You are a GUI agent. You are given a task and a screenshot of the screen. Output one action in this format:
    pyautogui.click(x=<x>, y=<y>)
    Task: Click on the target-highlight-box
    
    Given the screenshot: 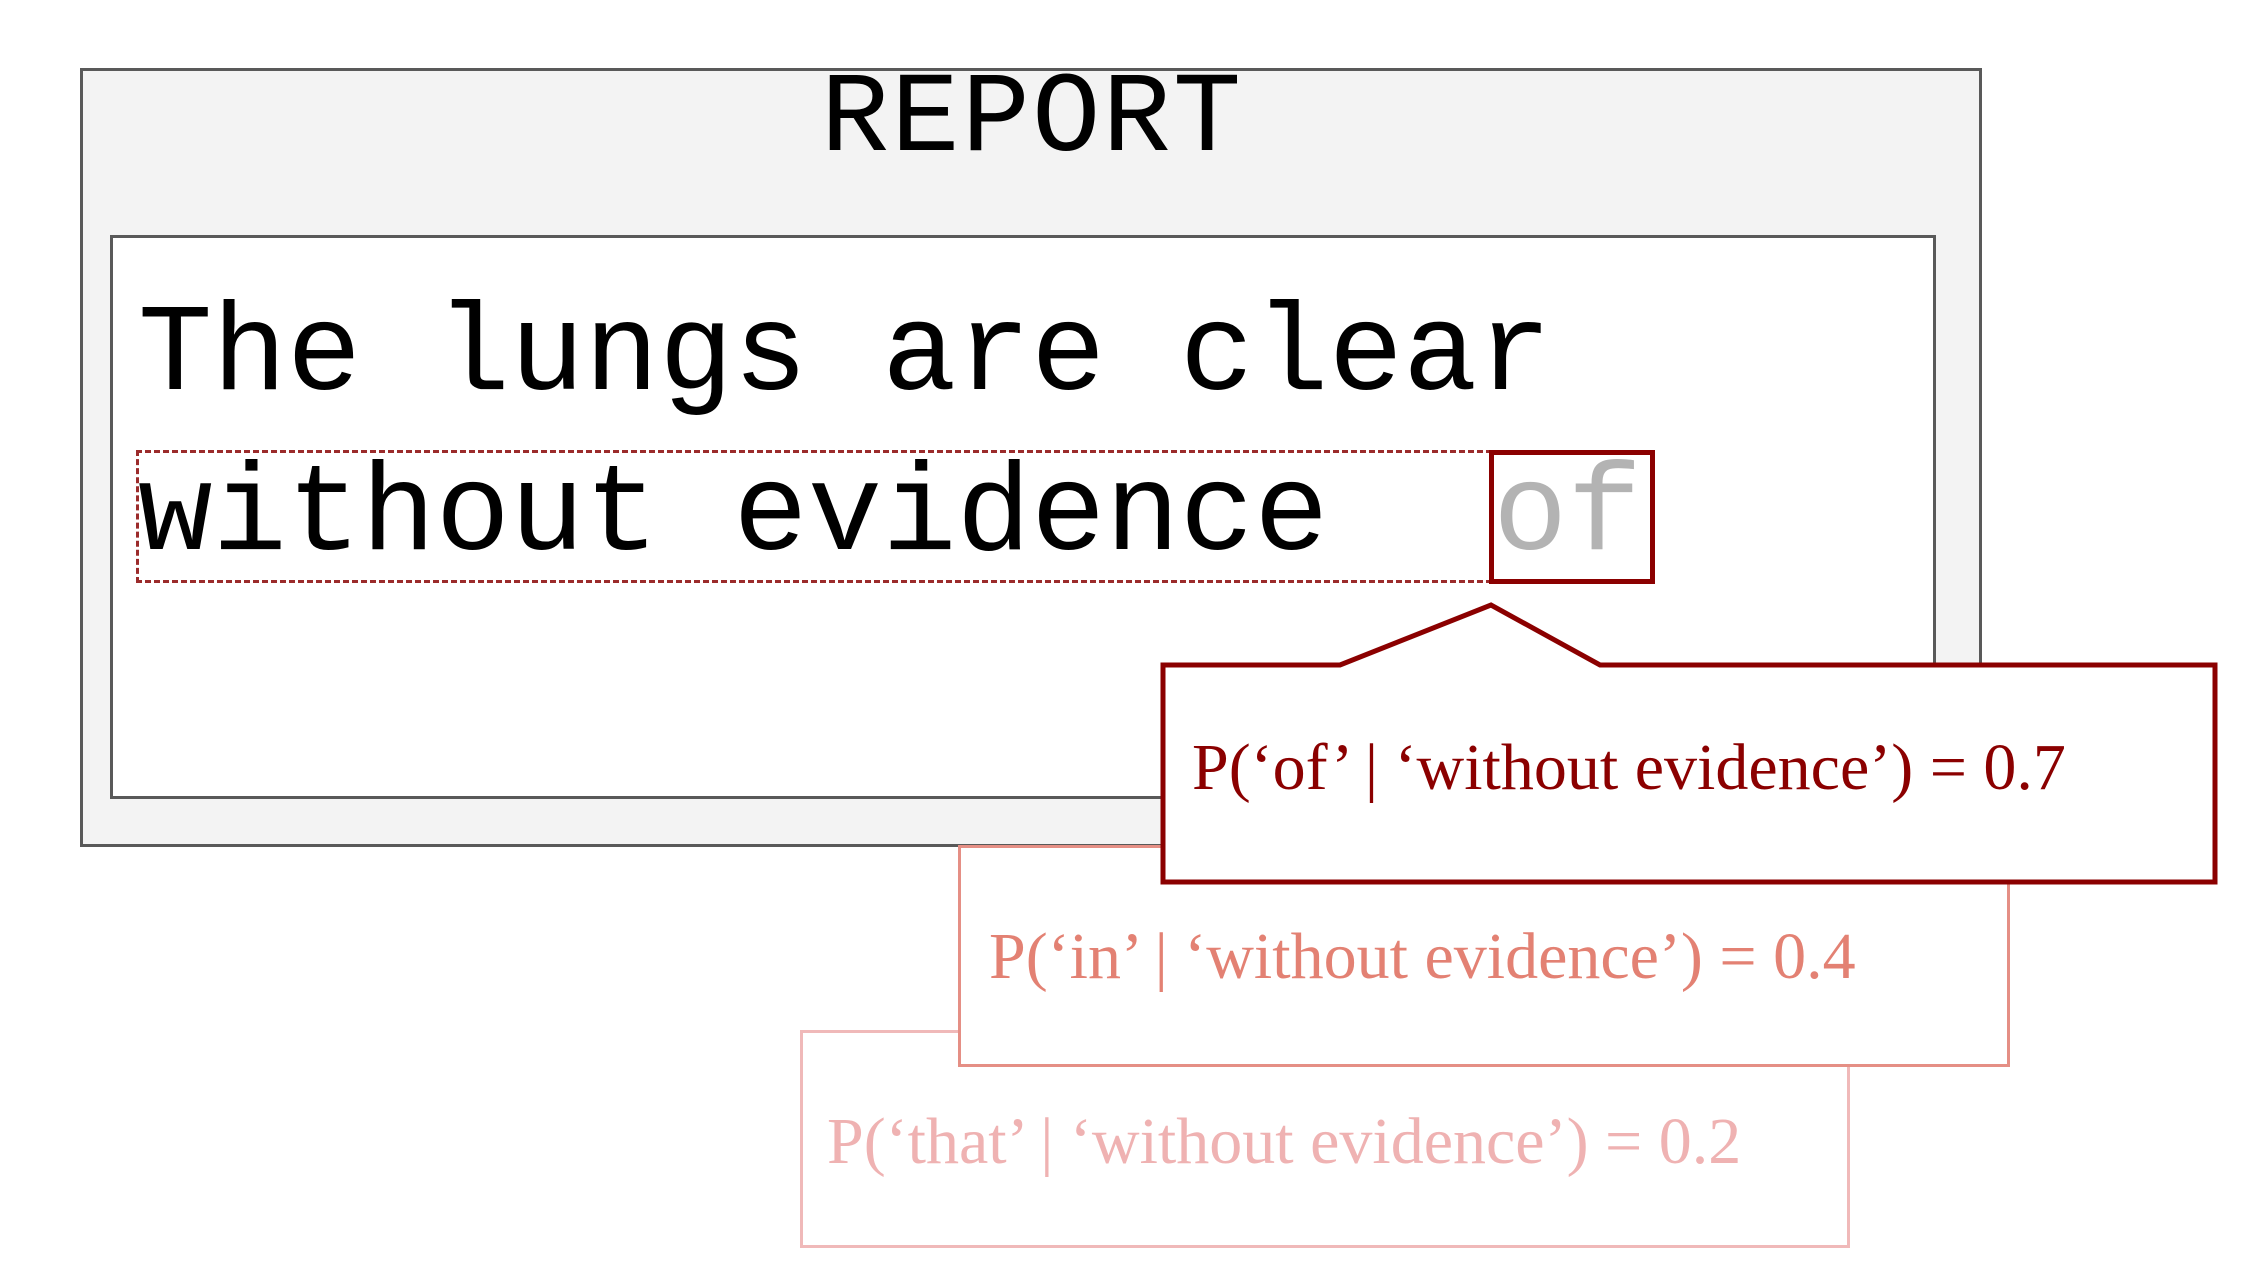 What is the action you would take?
    pyautogui.click(x=1572, y=517)
    